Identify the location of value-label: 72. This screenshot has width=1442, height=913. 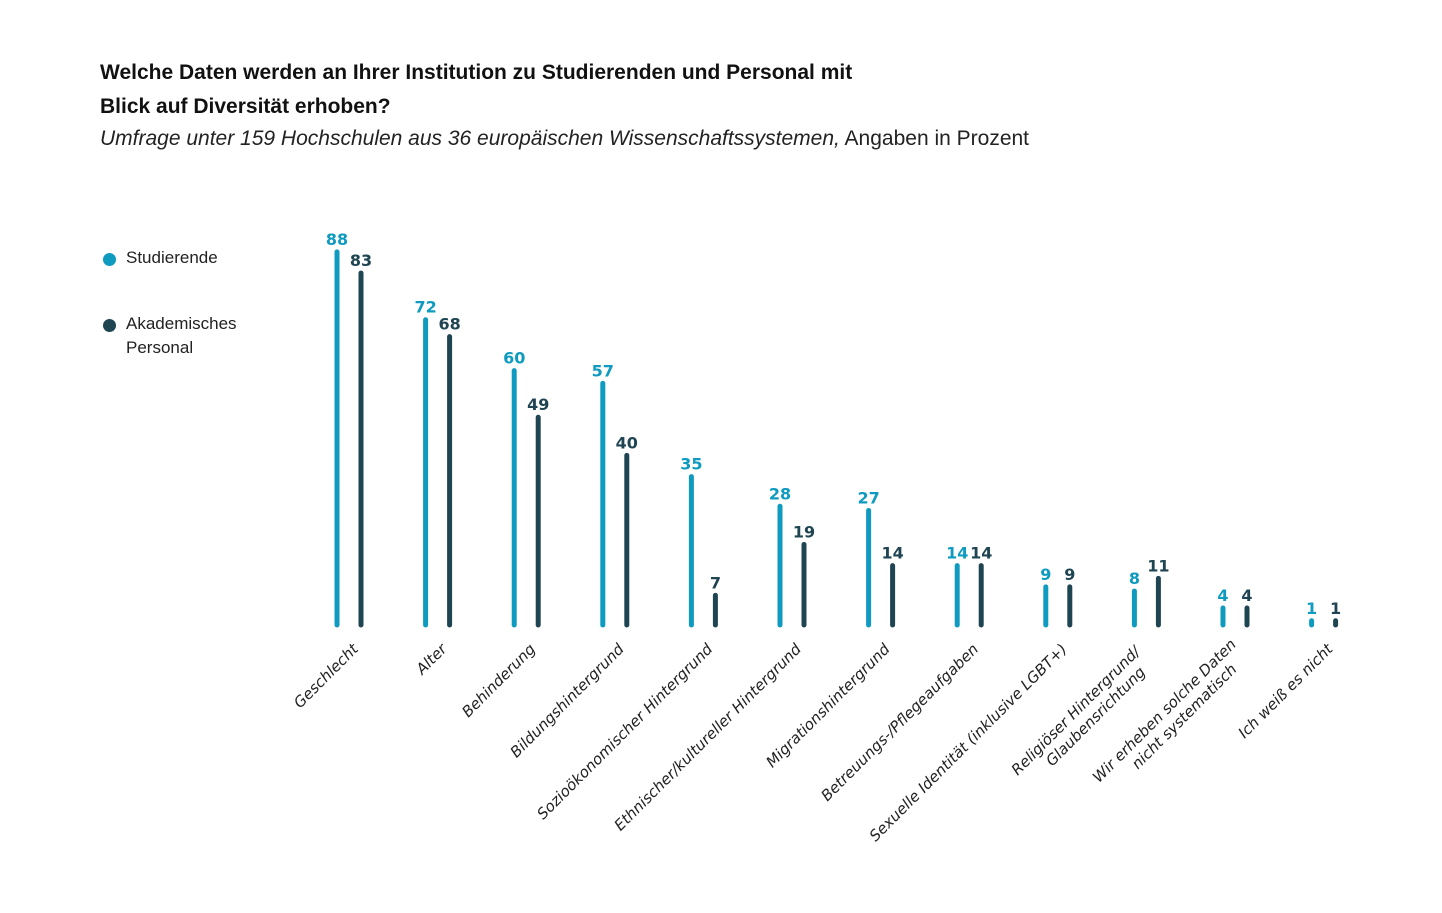
(425, 307).